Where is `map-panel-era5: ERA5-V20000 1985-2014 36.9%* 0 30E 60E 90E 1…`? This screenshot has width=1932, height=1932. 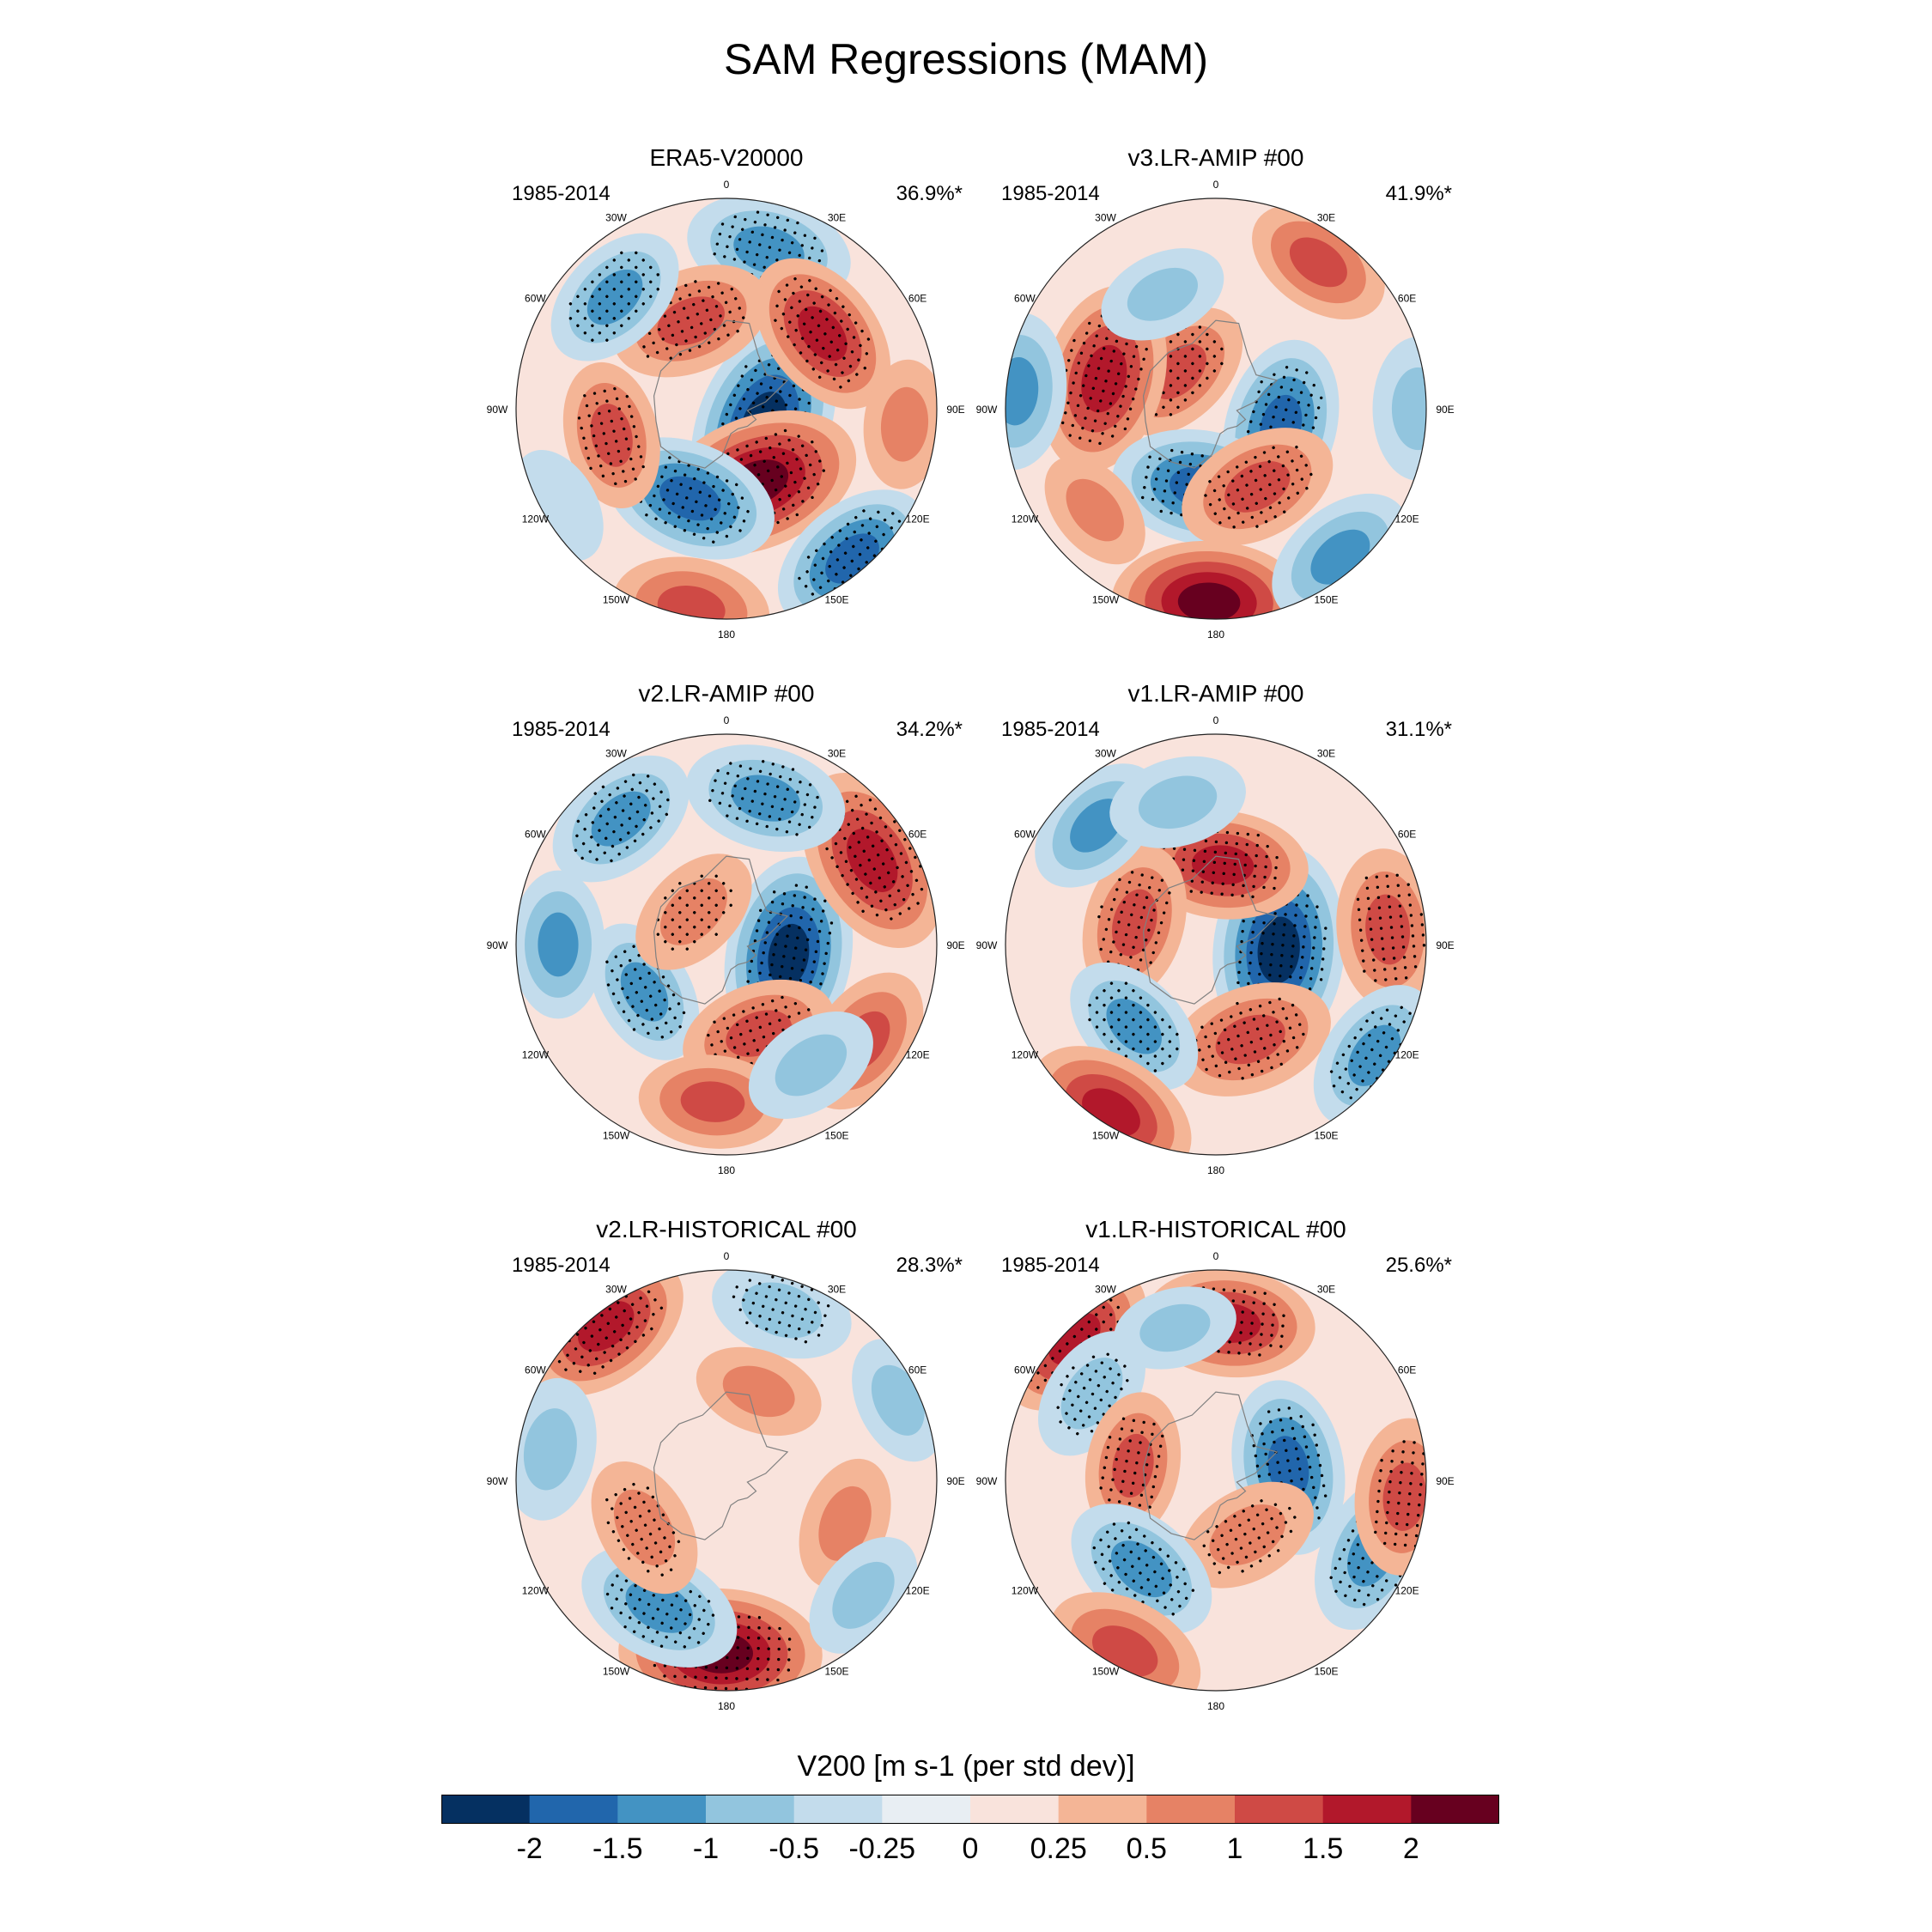 map-panel-era5: ERA5-V20000 1985-2014 36.9%* 0 30E 60E 90E 1… is located at coordinates (726, 401).